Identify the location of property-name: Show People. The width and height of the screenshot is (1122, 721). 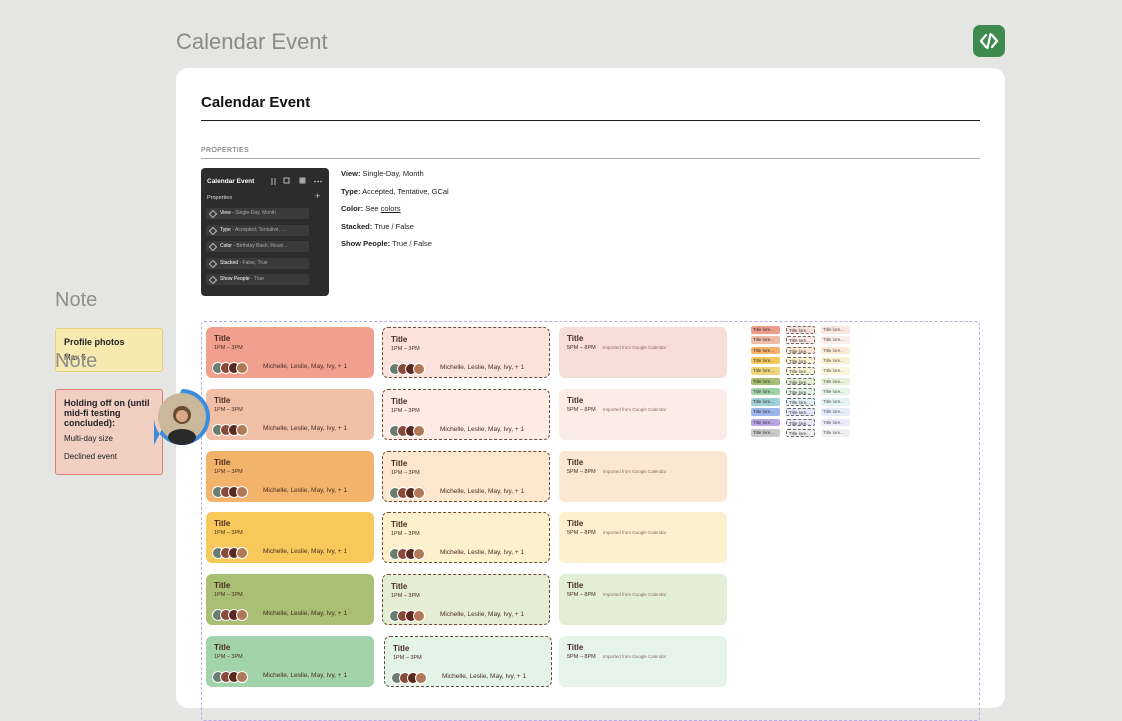
(235, 279).